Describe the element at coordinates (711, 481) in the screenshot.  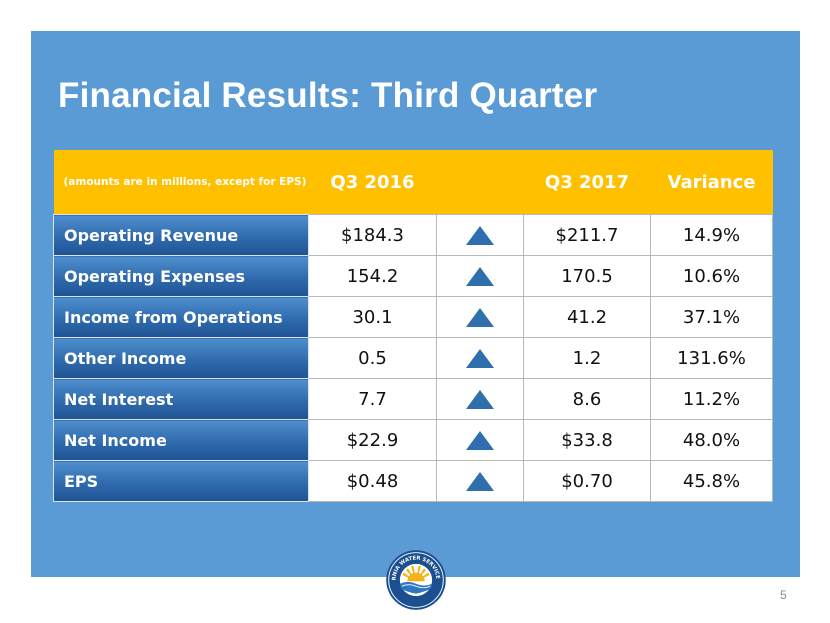
I see `variance-value: 45.8%` at that location.